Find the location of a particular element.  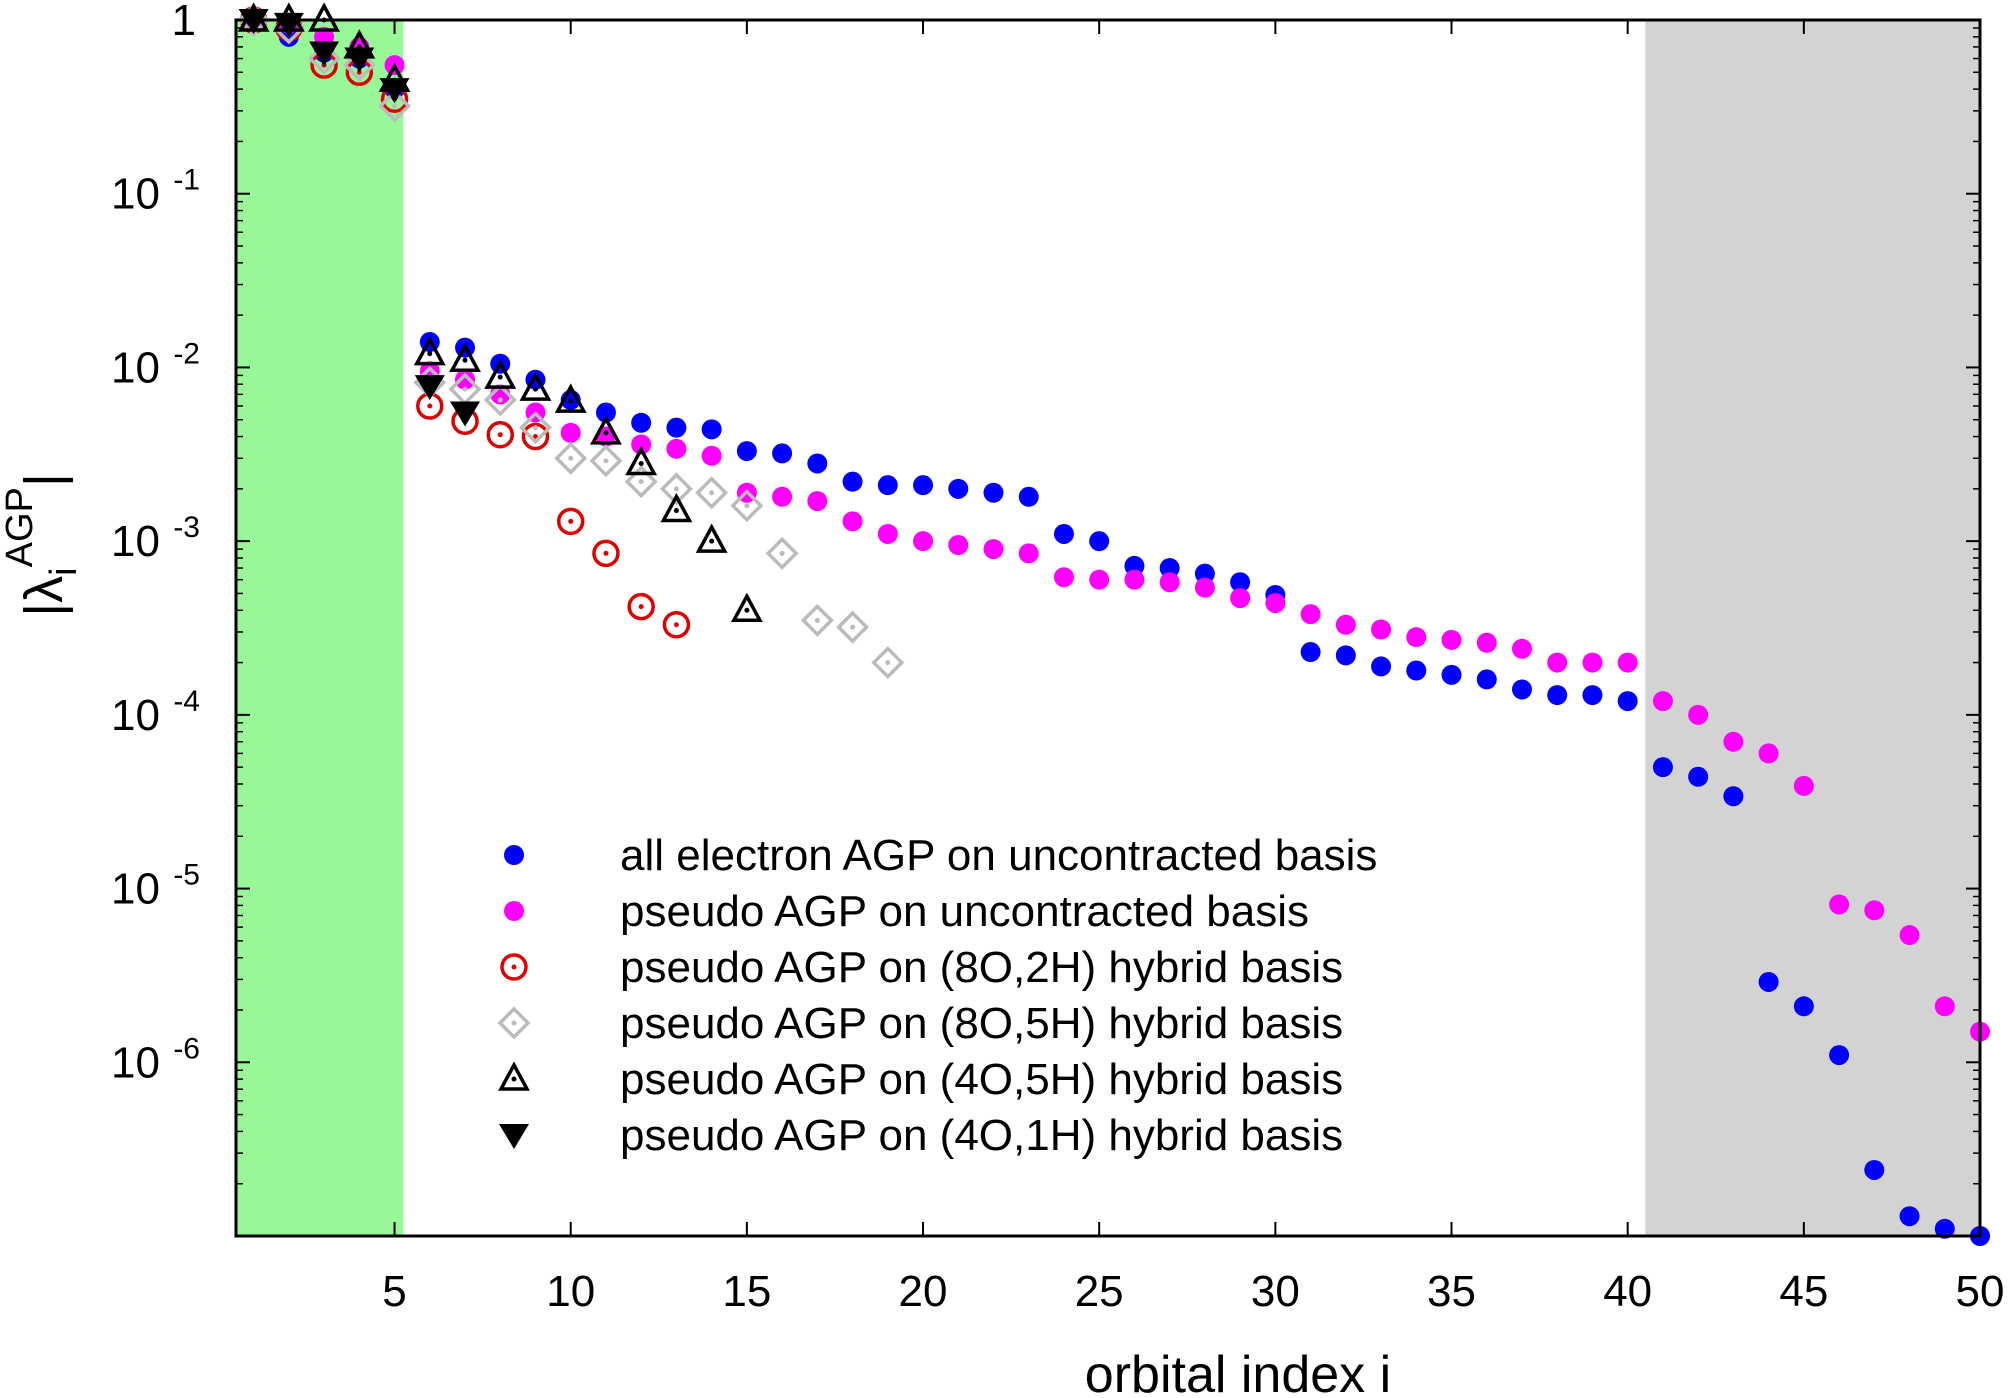

legend-marker is located at coordinates (514, 855).